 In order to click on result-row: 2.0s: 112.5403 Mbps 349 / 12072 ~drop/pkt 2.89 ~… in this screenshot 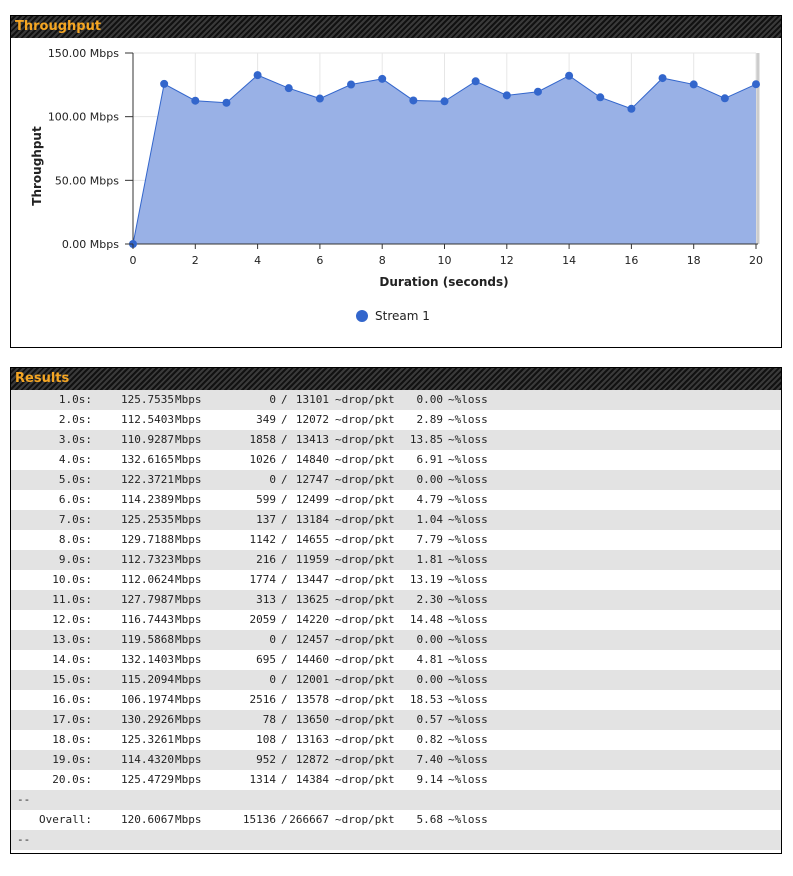, I will do `click(396, 420)`.